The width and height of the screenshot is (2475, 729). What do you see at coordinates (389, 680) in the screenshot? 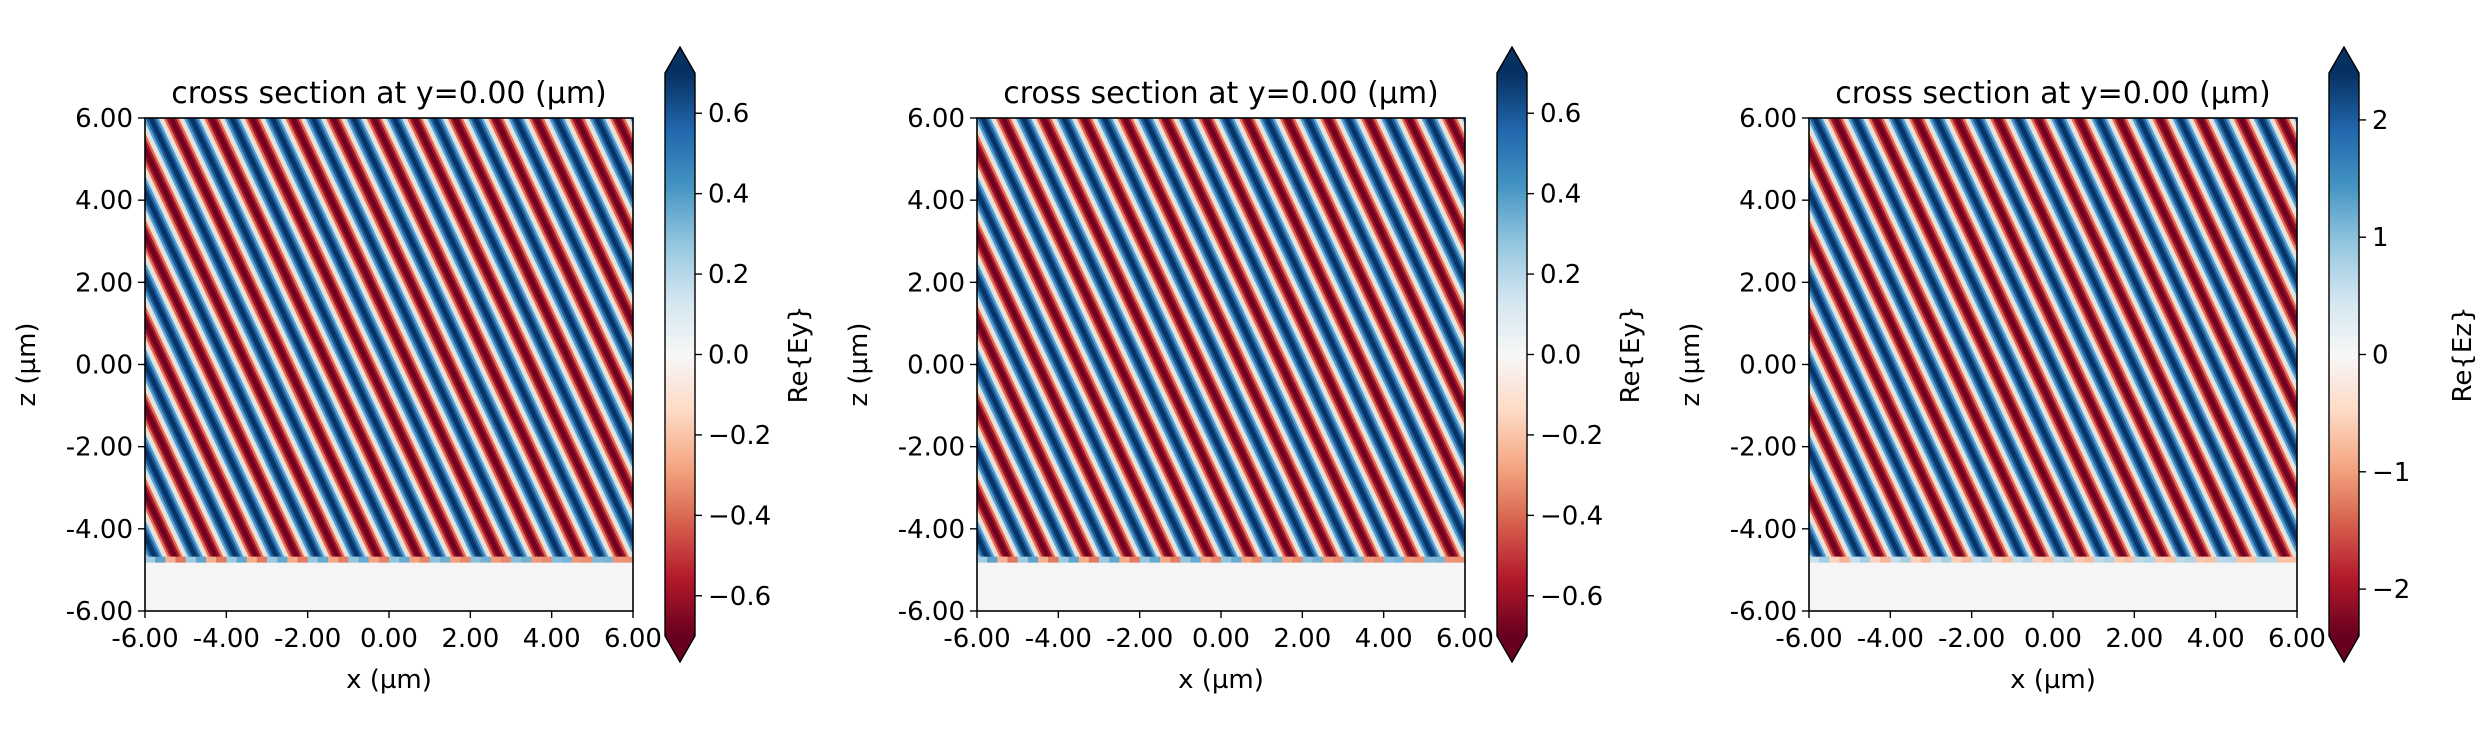
I see `x-axis-label: x (µm)` at bounding box center [389, 680].